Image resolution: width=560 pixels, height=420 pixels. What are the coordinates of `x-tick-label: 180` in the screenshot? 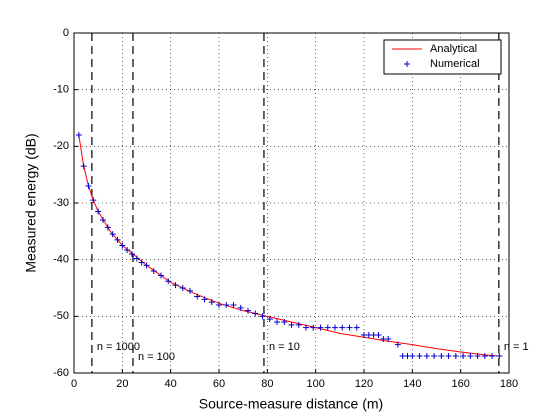 It's located at (509, 384).